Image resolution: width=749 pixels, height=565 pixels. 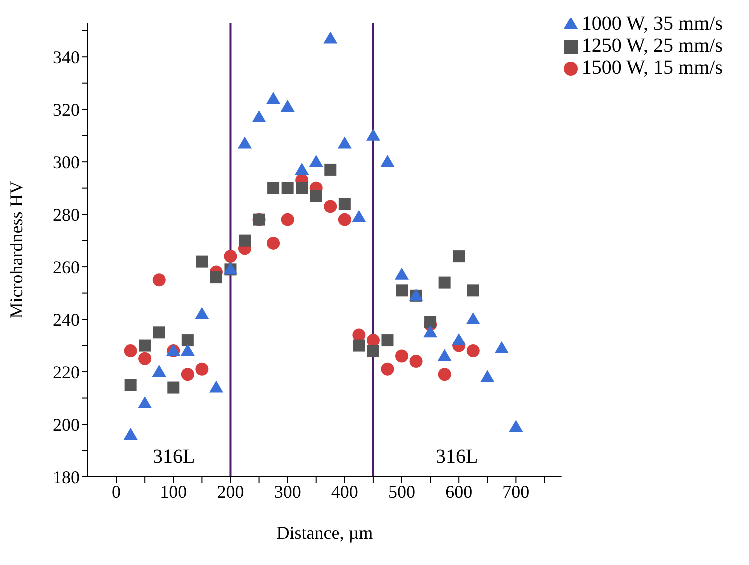 What do you see at coordinates (174, 492) in the screenshot?
I see `x-tick-label: 100` at bounding box center [174, 492].